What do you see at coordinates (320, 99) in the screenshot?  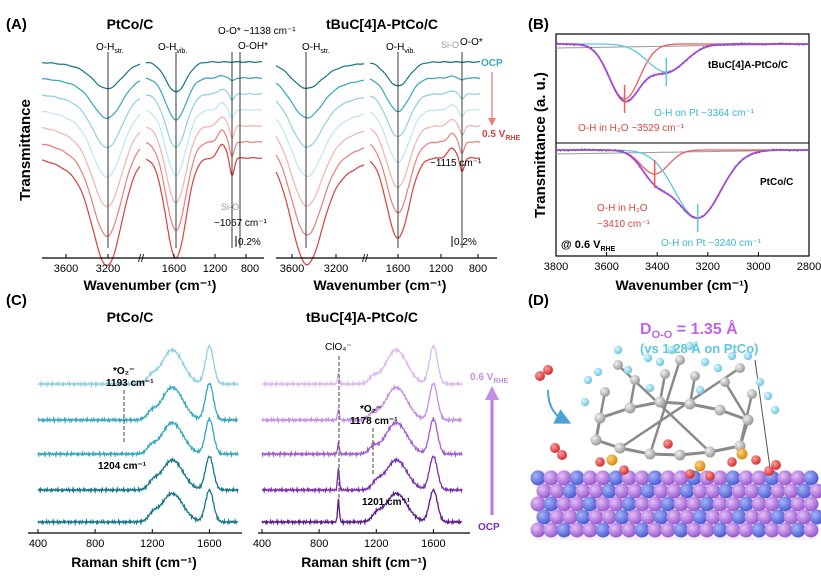 I see `a-spectrum-hi-s2` at bounding box center [320, 99].